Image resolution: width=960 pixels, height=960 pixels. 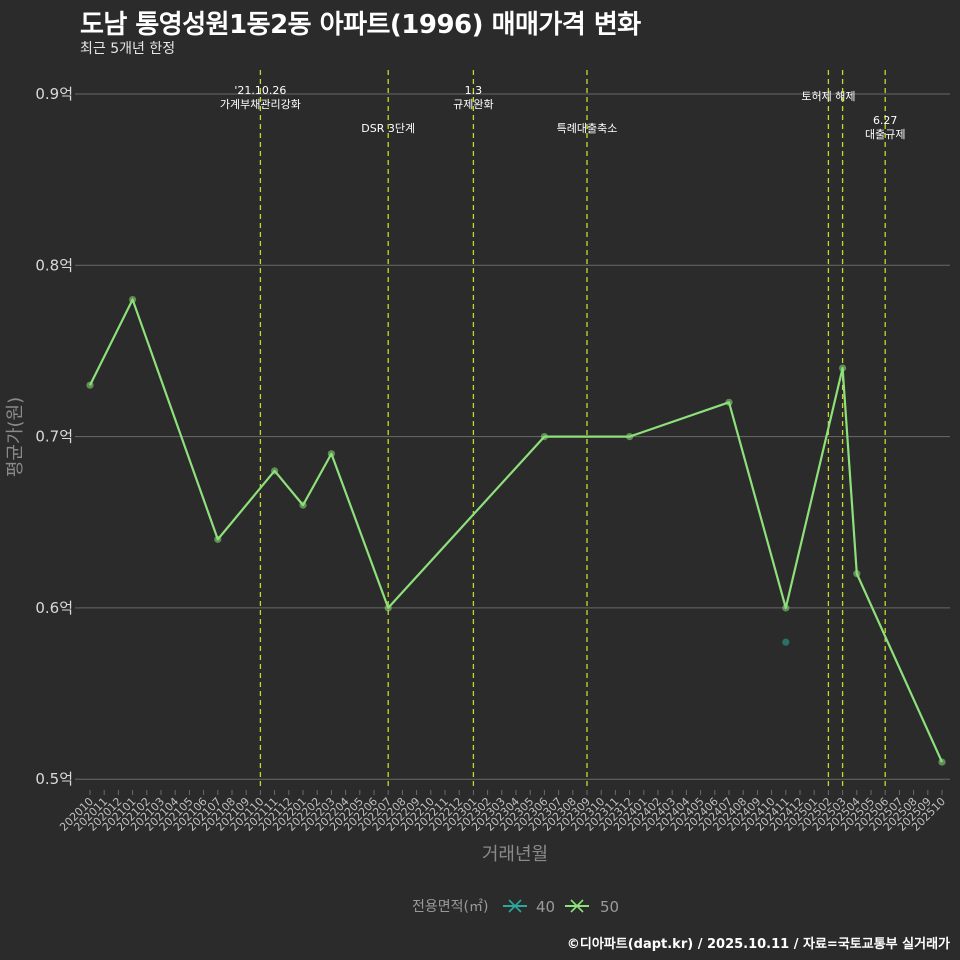 What do you see at coordinates (577, 906) in the screenshot?
I see `legend-cross-50-b` at bounding box center [577, 906].